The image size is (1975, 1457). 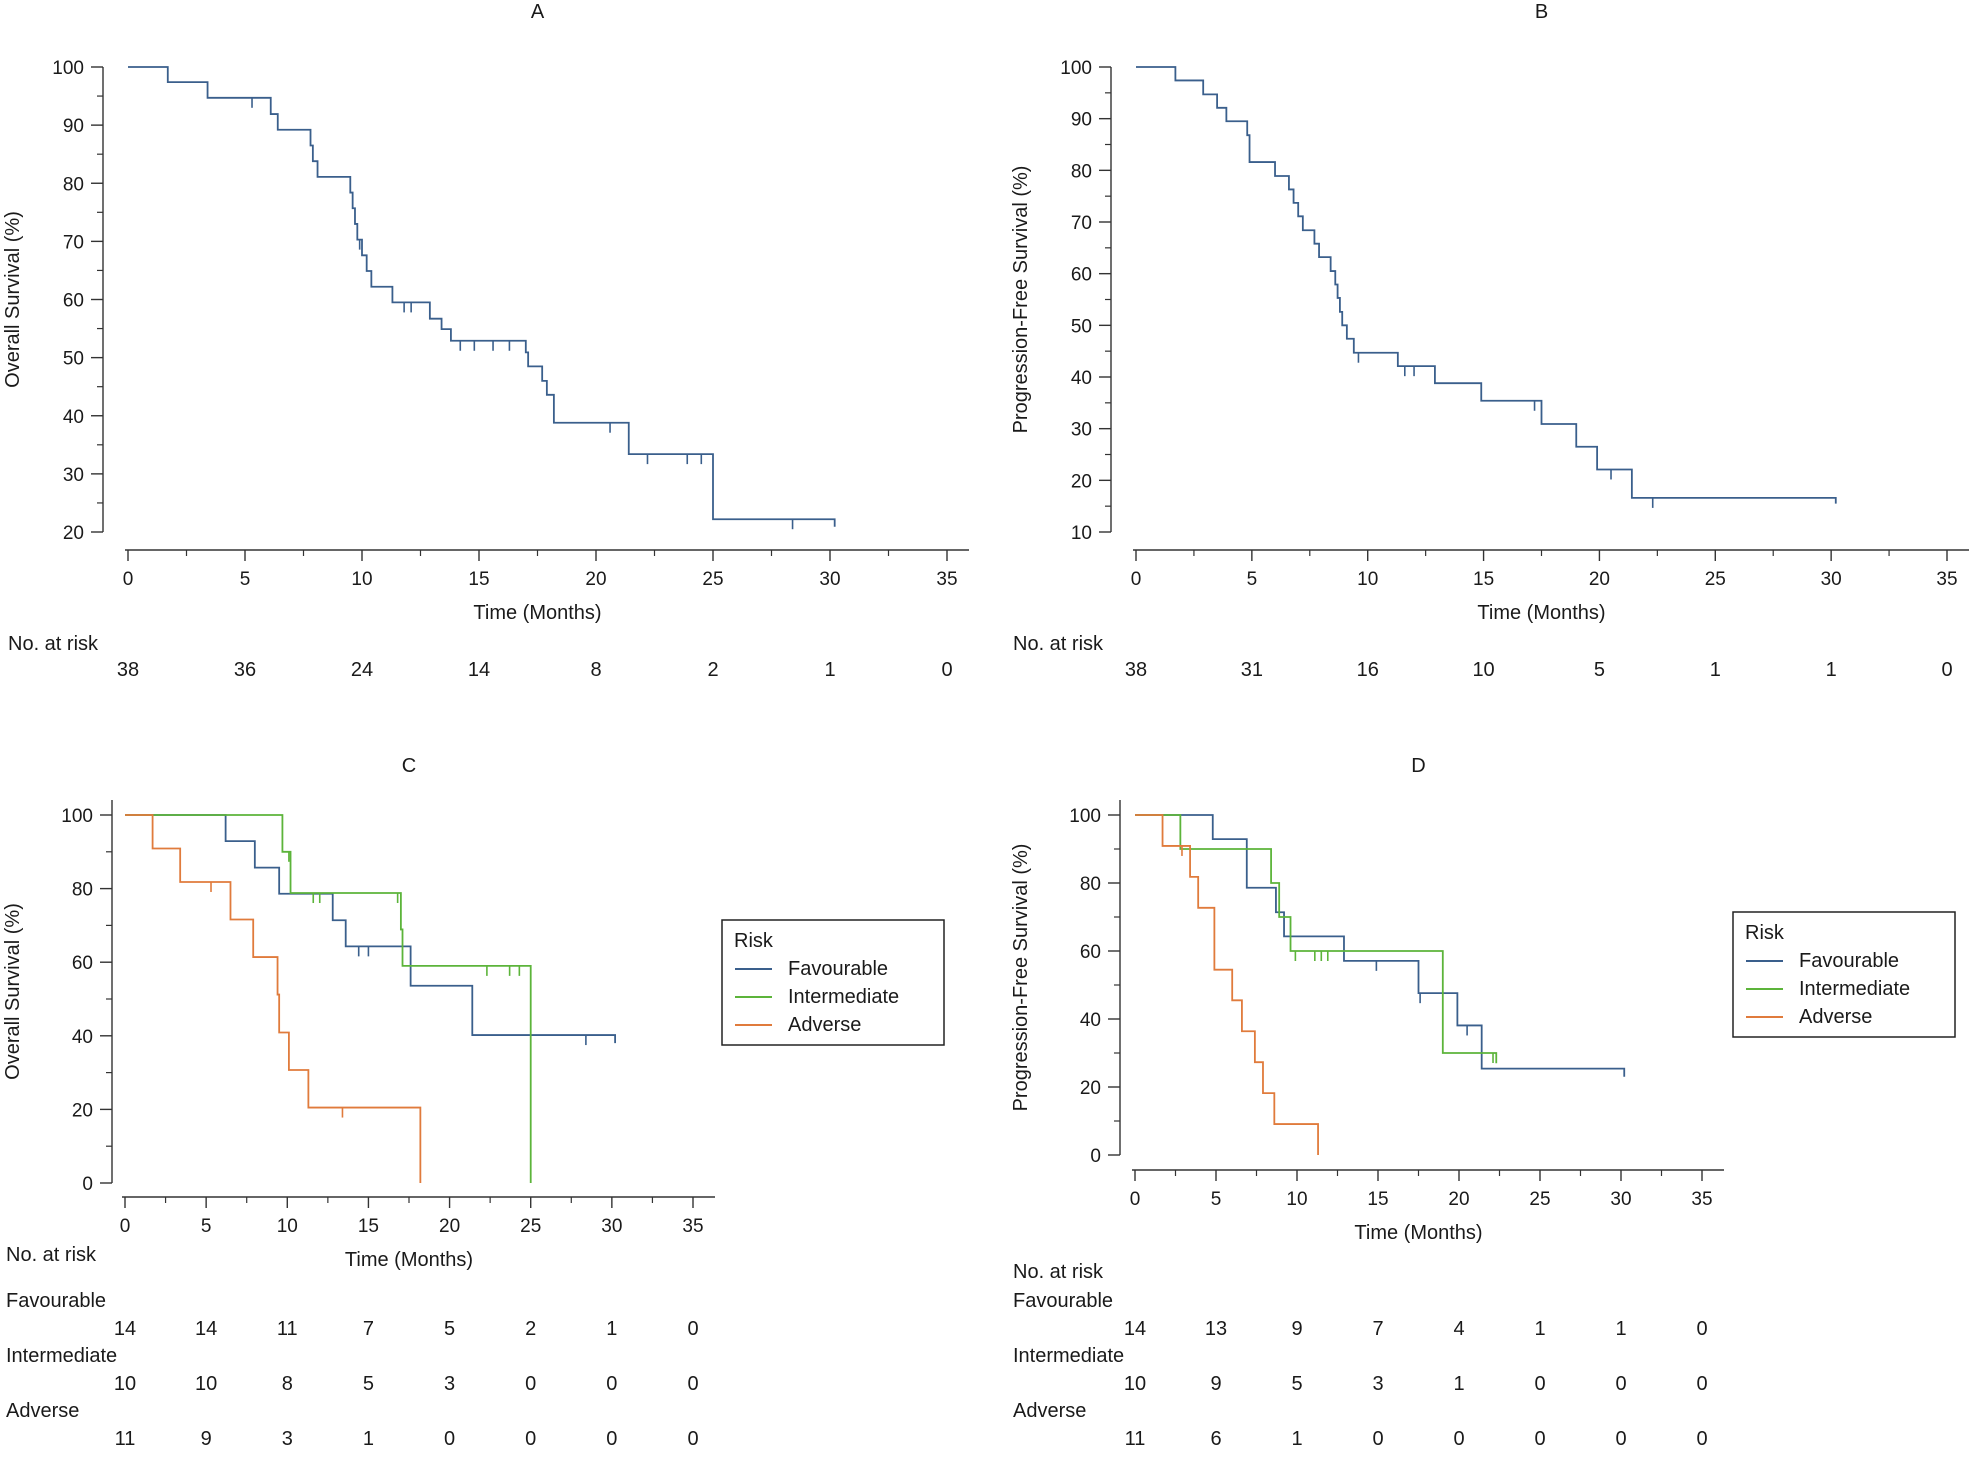 What do you see at coordinates (1021, 978) in the screenshot?
I see `y-axis-label: Progression-Free Survival (%)` at bounding box center [1021, 978].